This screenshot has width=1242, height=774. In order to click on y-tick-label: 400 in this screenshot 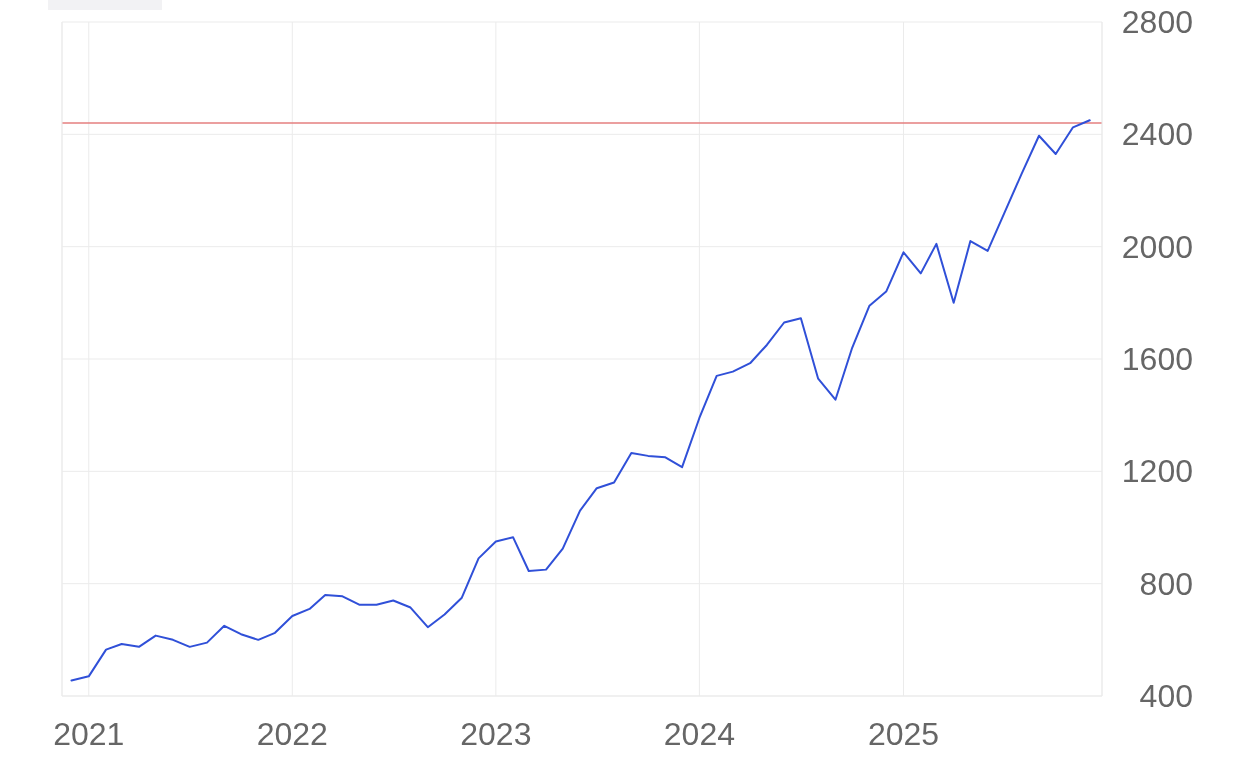, I will do `click(1166, 696)`.